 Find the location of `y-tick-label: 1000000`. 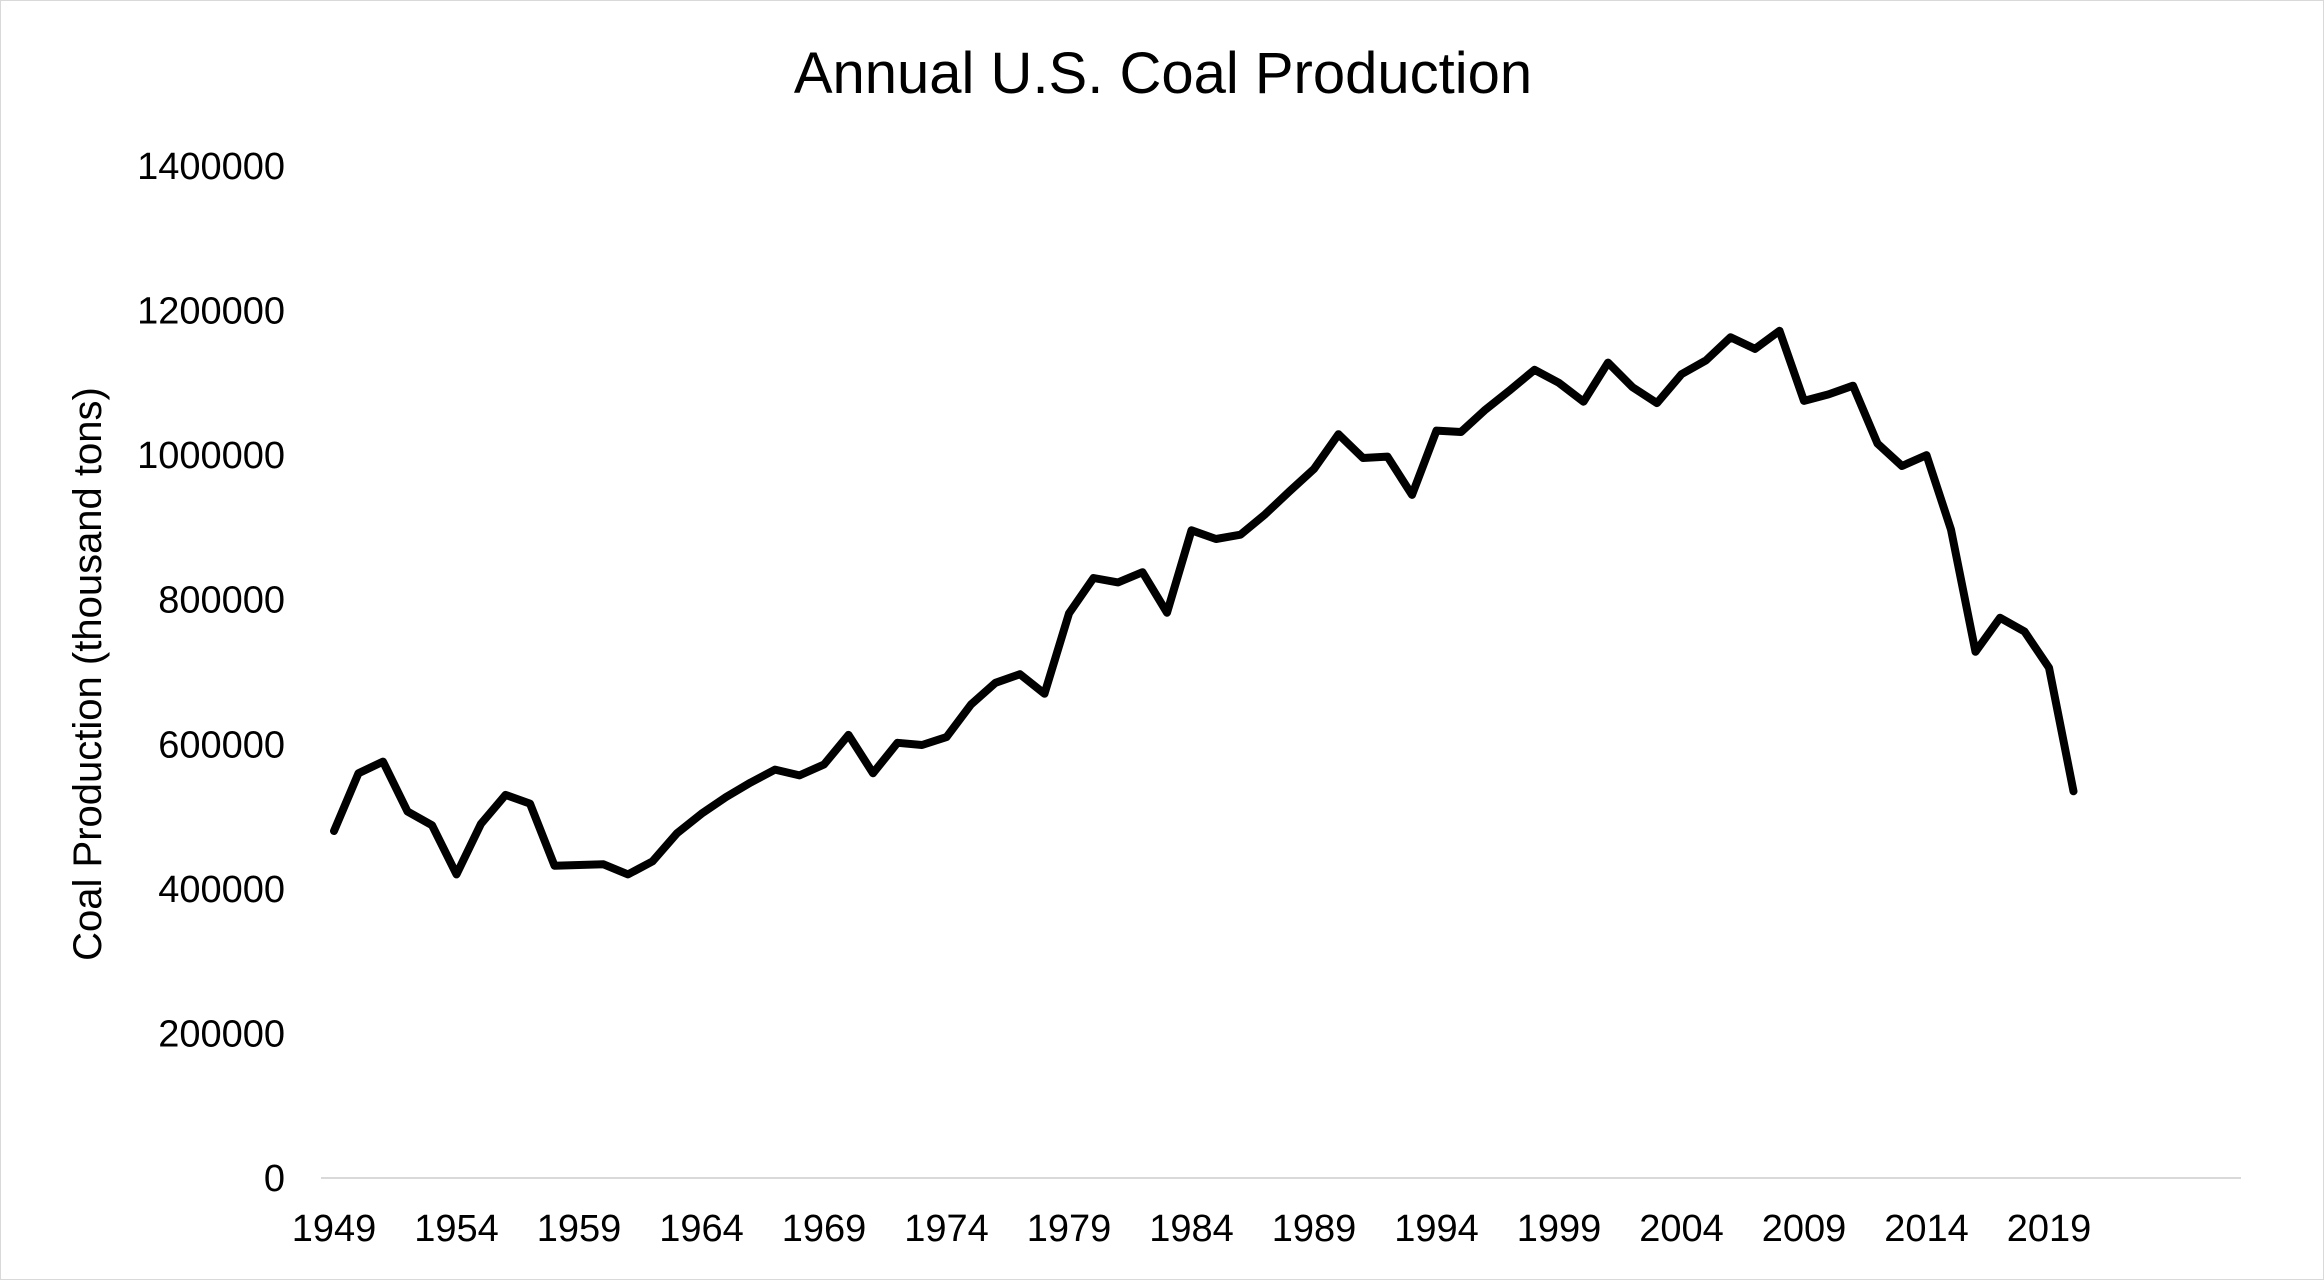

y-tick-label: 1000000 is located at coordinates (211, 456).